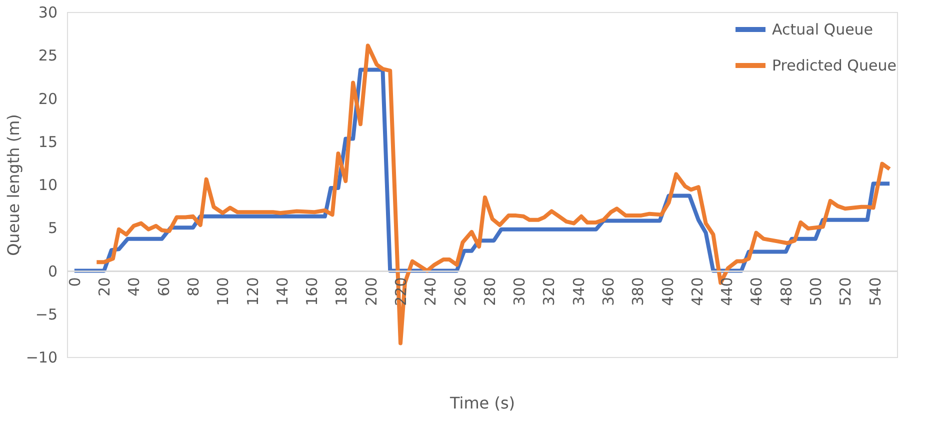 This screenshot has height=425, width=932. What do you see at coordinates (134, 286) in the screenshot?
I see `x-tick-label: 40` at bounding box center [134, 286].